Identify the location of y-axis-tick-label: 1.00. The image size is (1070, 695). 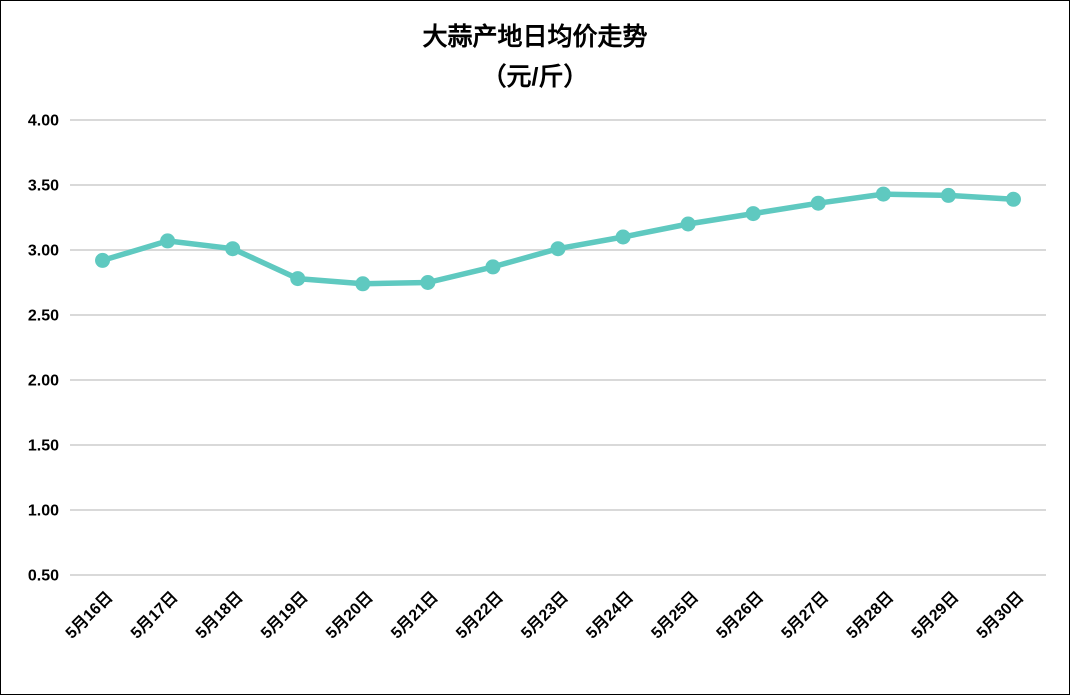
(43, 511).